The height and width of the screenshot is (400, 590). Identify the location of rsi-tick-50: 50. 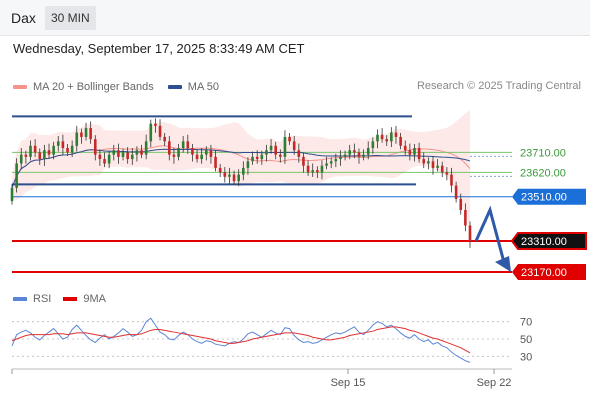
(526, 340).